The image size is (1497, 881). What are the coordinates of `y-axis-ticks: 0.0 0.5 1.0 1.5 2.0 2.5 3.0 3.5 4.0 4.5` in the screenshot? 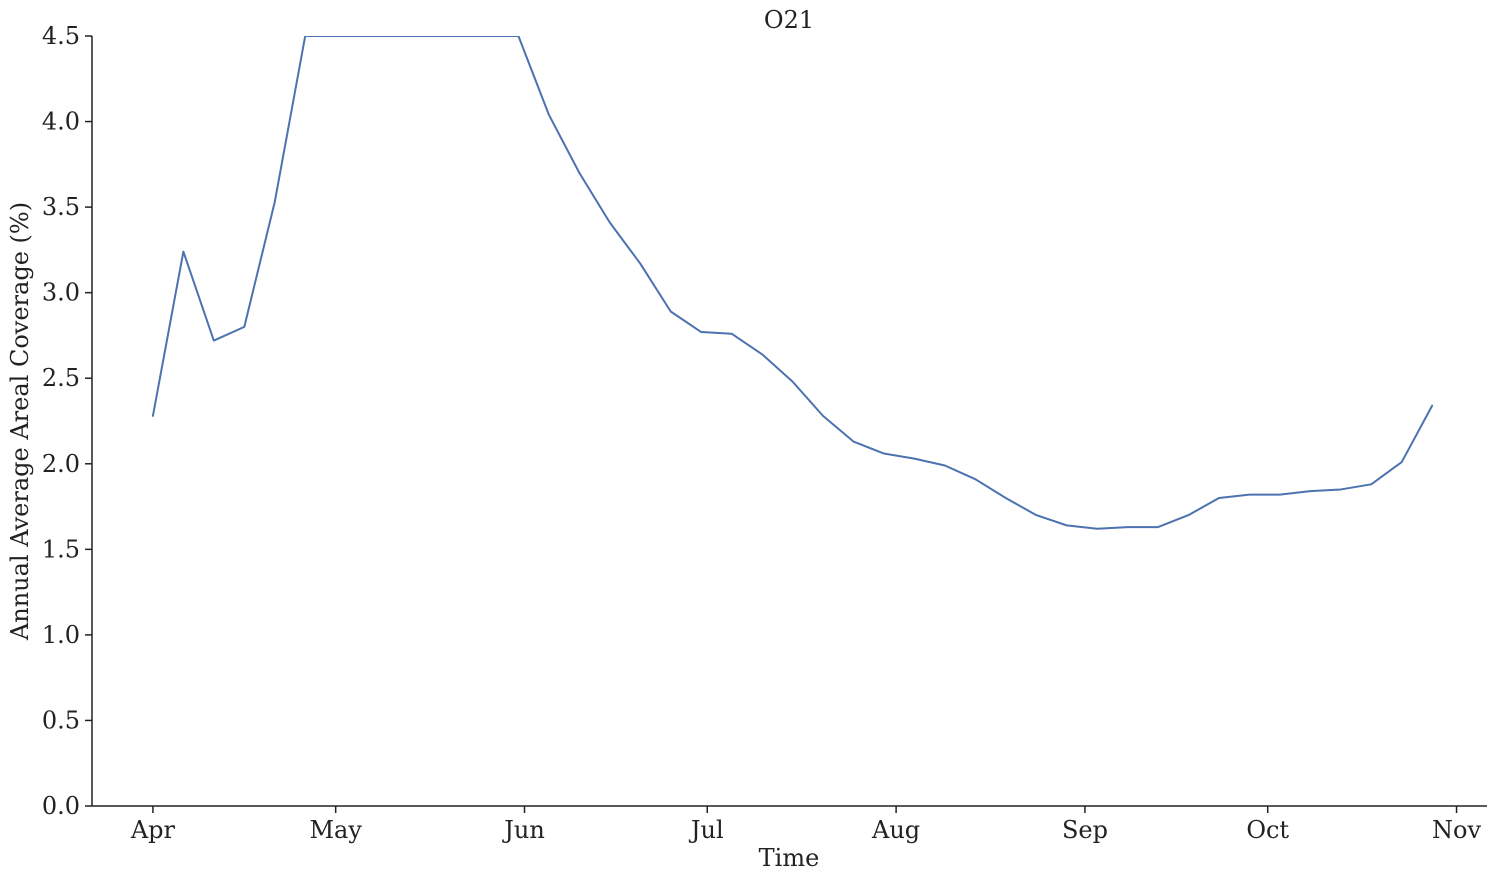 It's located at (67, 421).